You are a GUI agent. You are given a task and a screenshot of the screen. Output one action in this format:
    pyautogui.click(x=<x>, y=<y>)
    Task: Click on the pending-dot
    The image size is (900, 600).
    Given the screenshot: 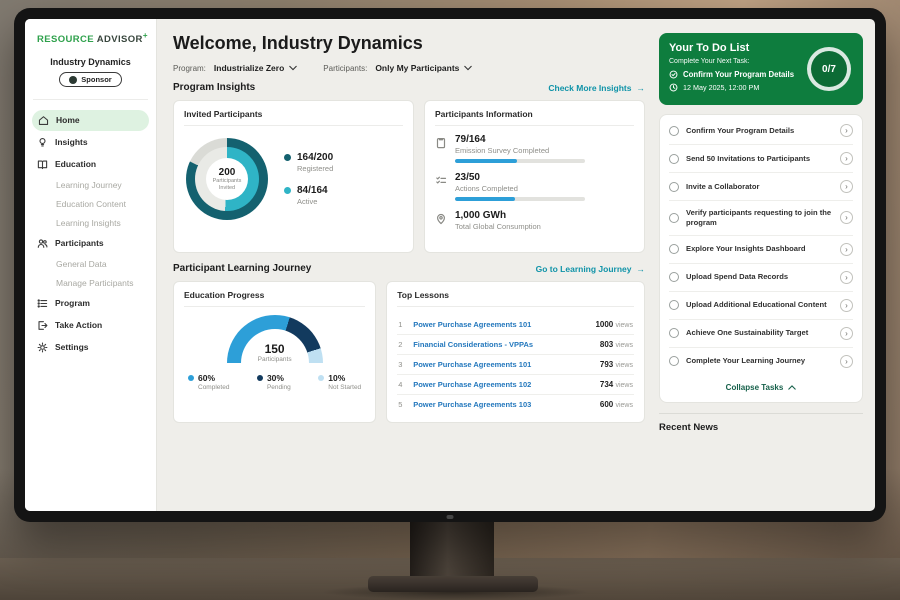 What is the action you would take?
    pyautogui.click(x=259, y=378)
    